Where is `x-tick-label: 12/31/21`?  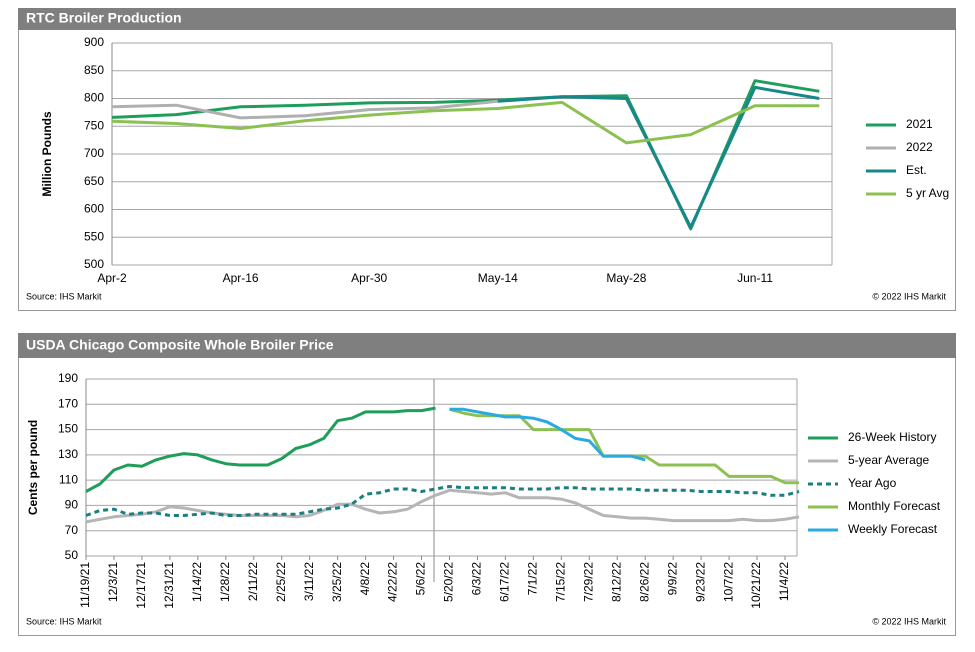
x-tick-label: 12/31/21 is located at coordinates (169, 585).